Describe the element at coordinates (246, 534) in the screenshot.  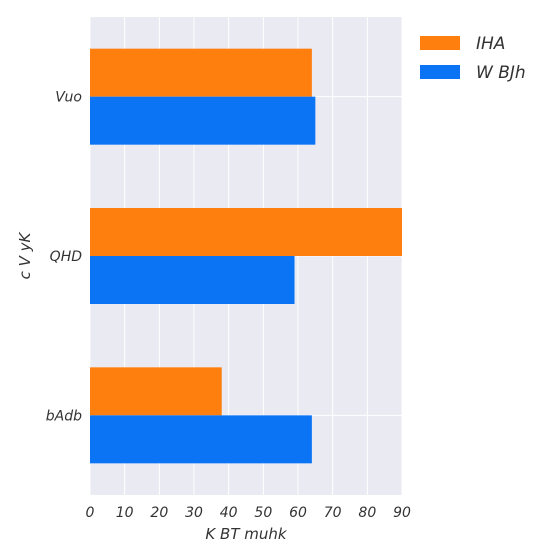
I see `x-axis-label: K BT muhk` at that location.